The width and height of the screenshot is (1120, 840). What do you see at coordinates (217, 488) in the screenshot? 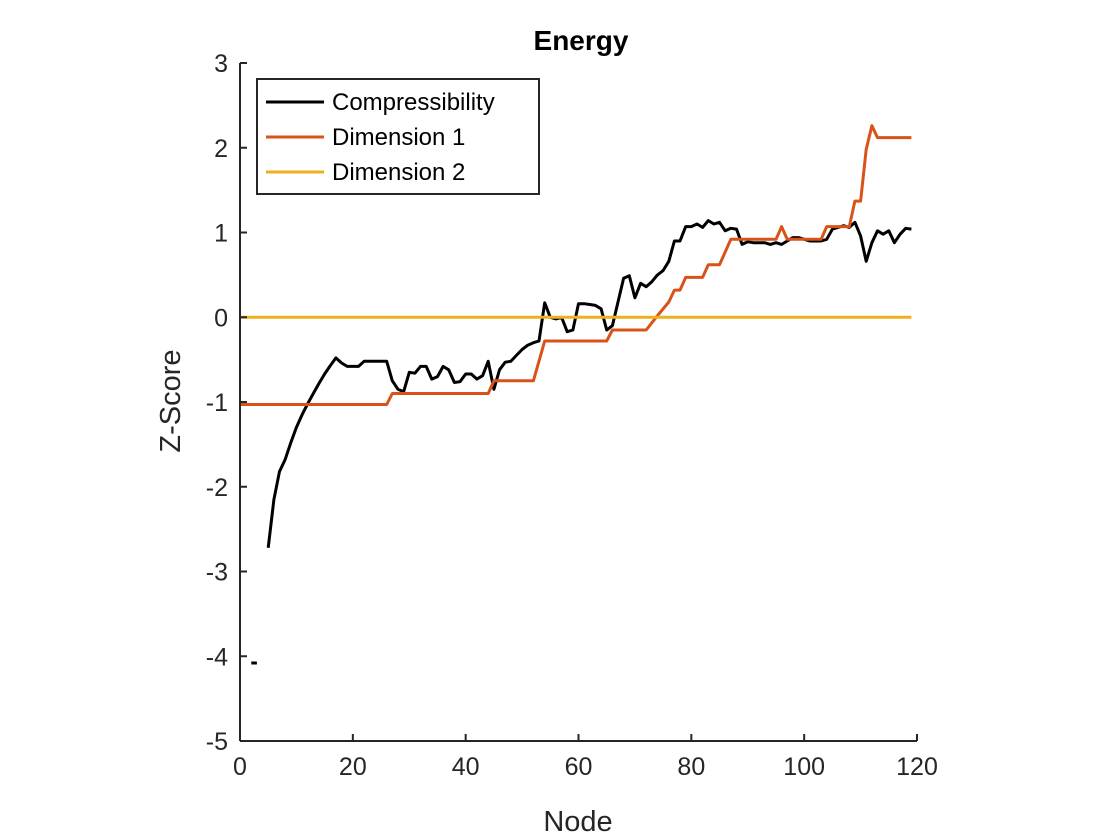
I see `y-tick-label: -2` at bounding box center [217, 488].